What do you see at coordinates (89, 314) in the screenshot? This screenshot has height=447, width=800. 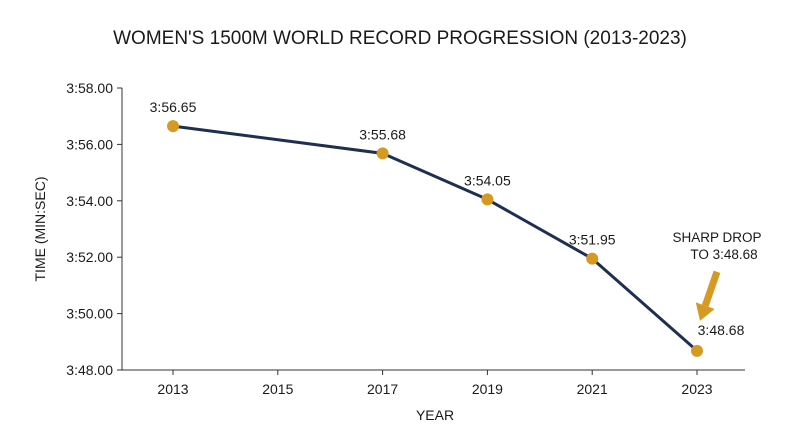 I see `y-tick-label: 3:50.00` at bounding box center [89, 314].